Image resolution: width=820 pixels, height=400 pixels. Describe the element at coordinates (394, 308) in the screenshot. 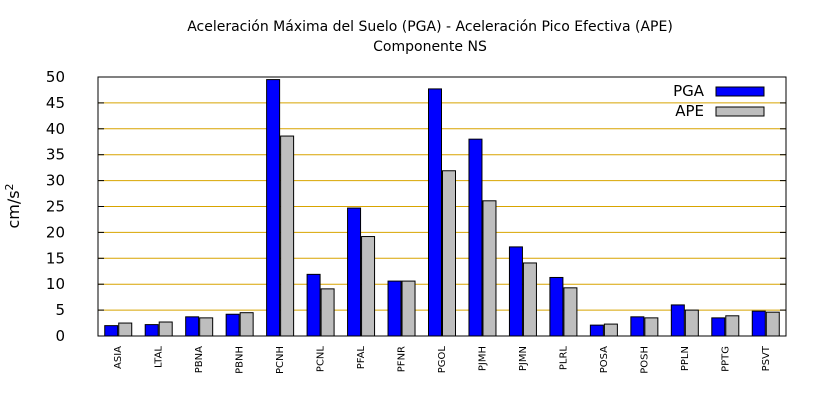

I see `bar-pga-pfnr` at that location.